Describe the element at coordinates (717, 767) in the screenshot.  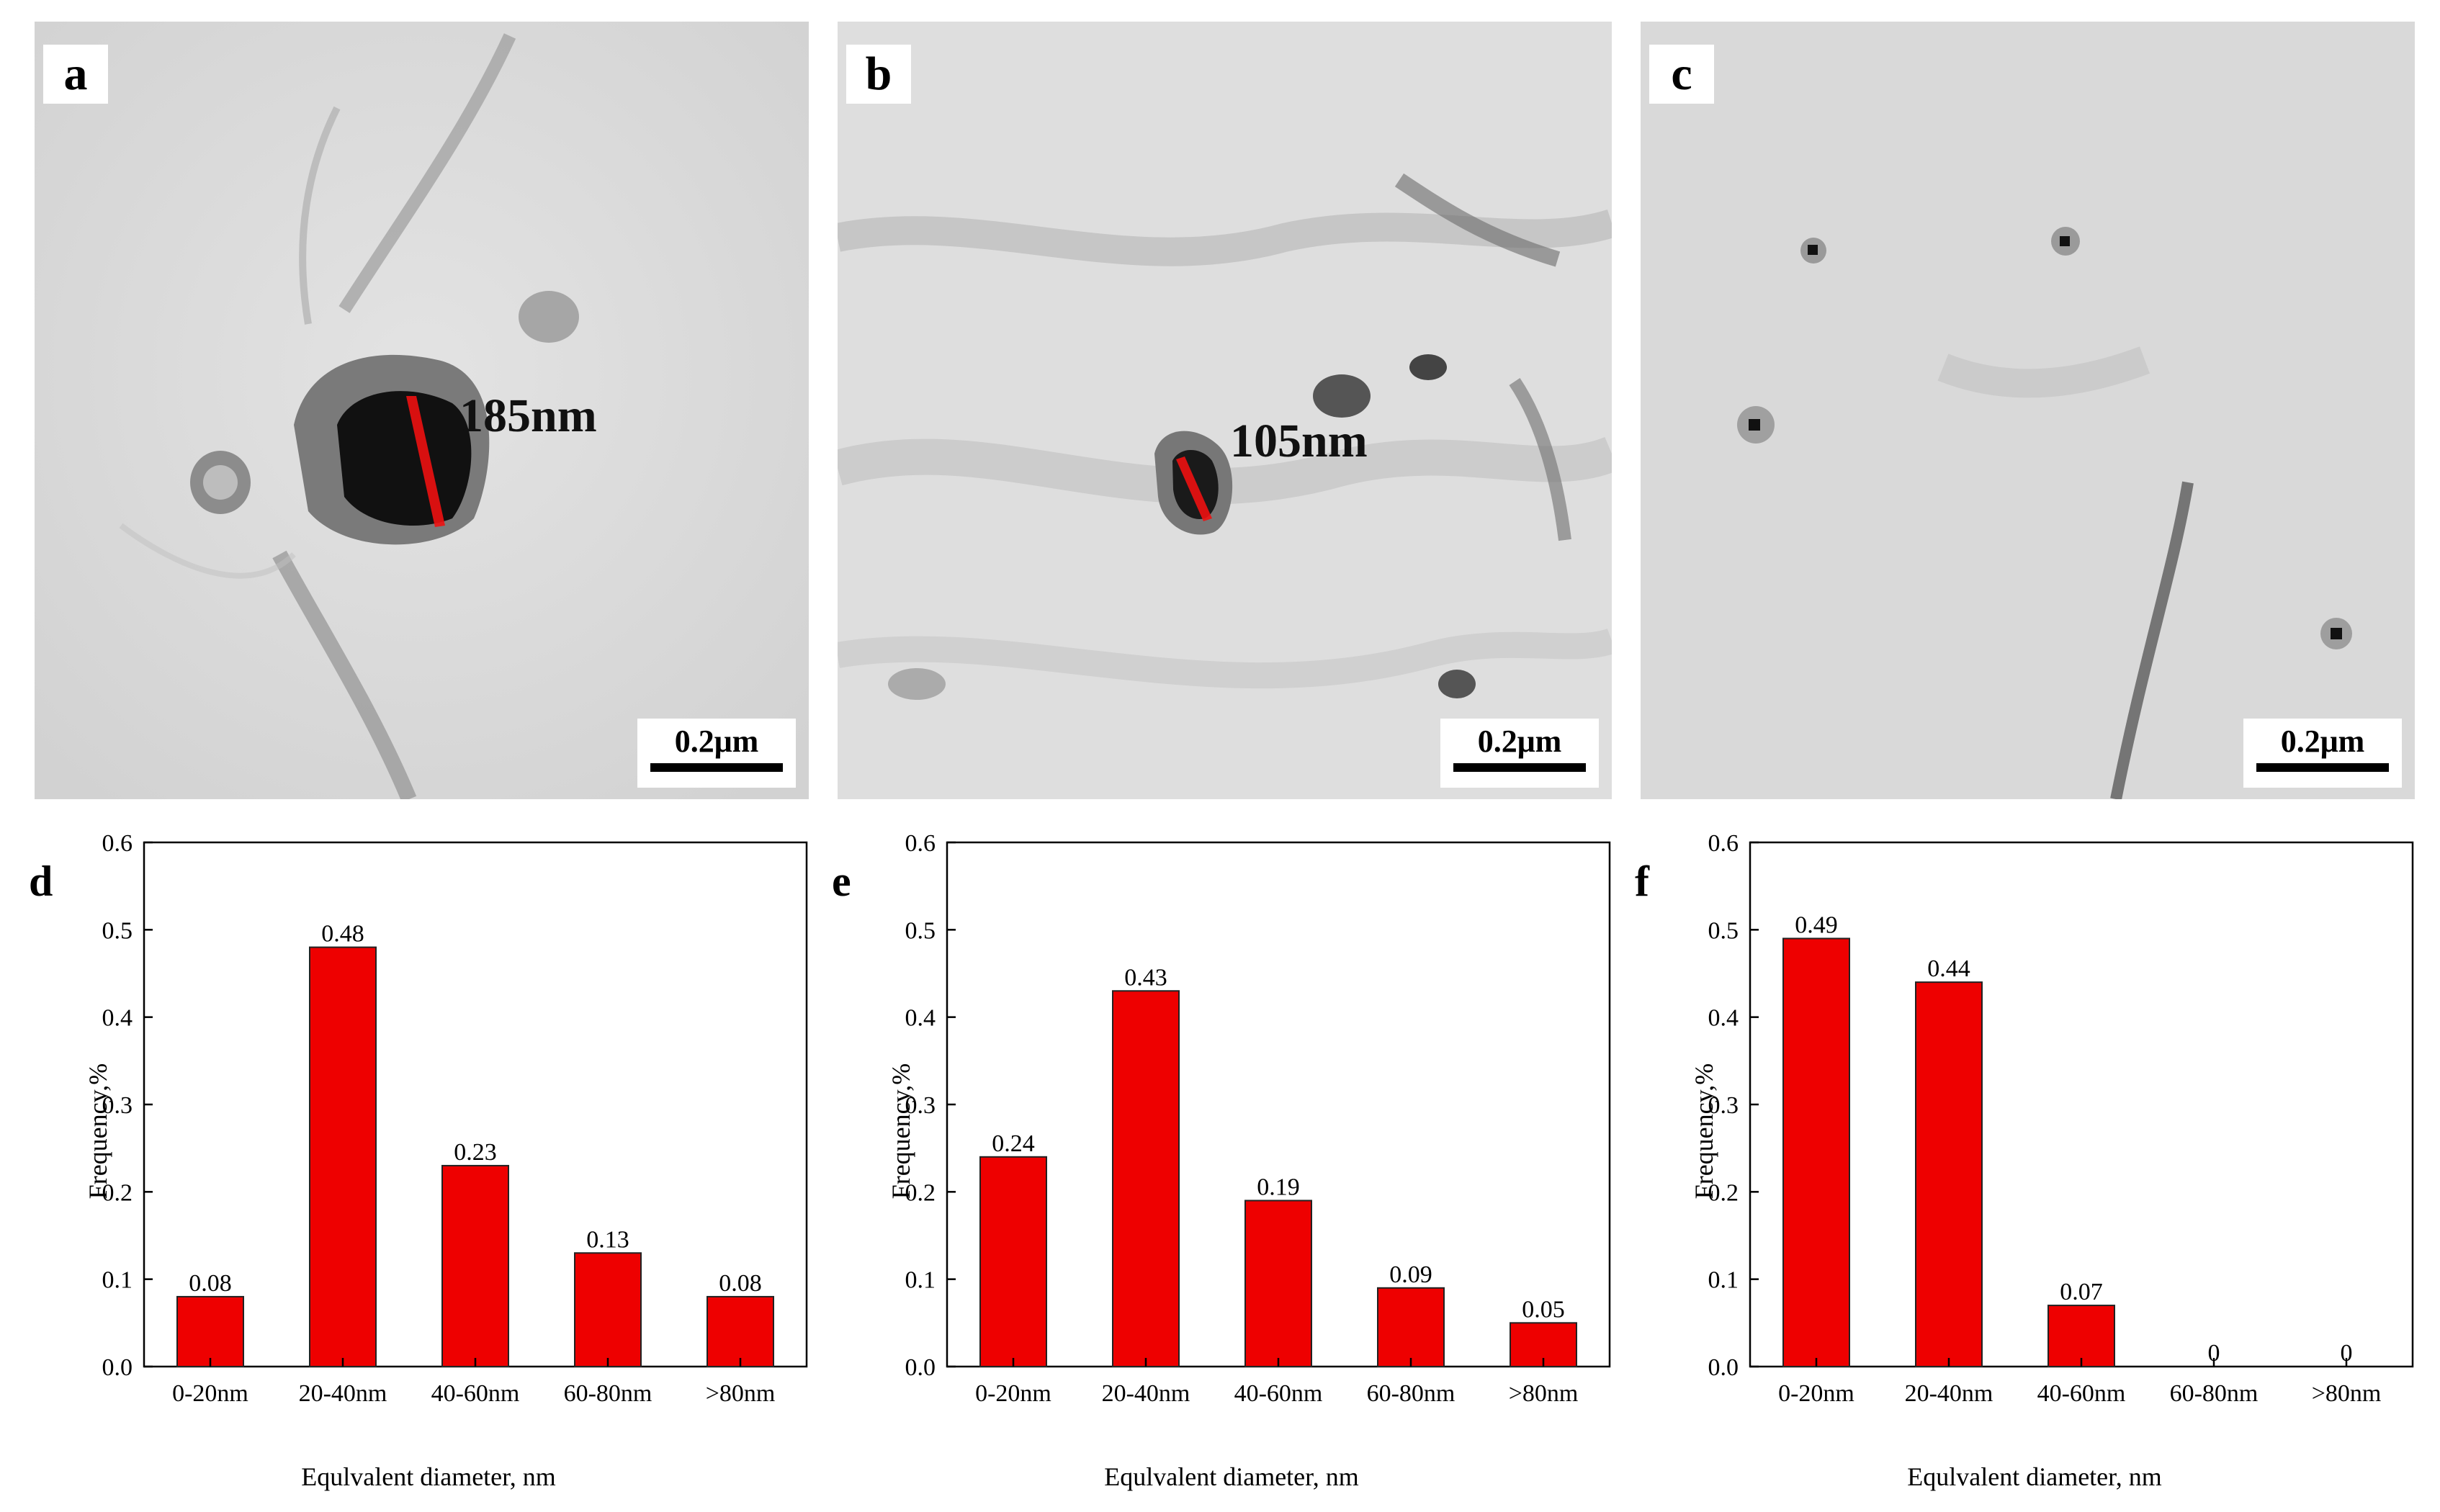
I see `scale-line-a` at that location.